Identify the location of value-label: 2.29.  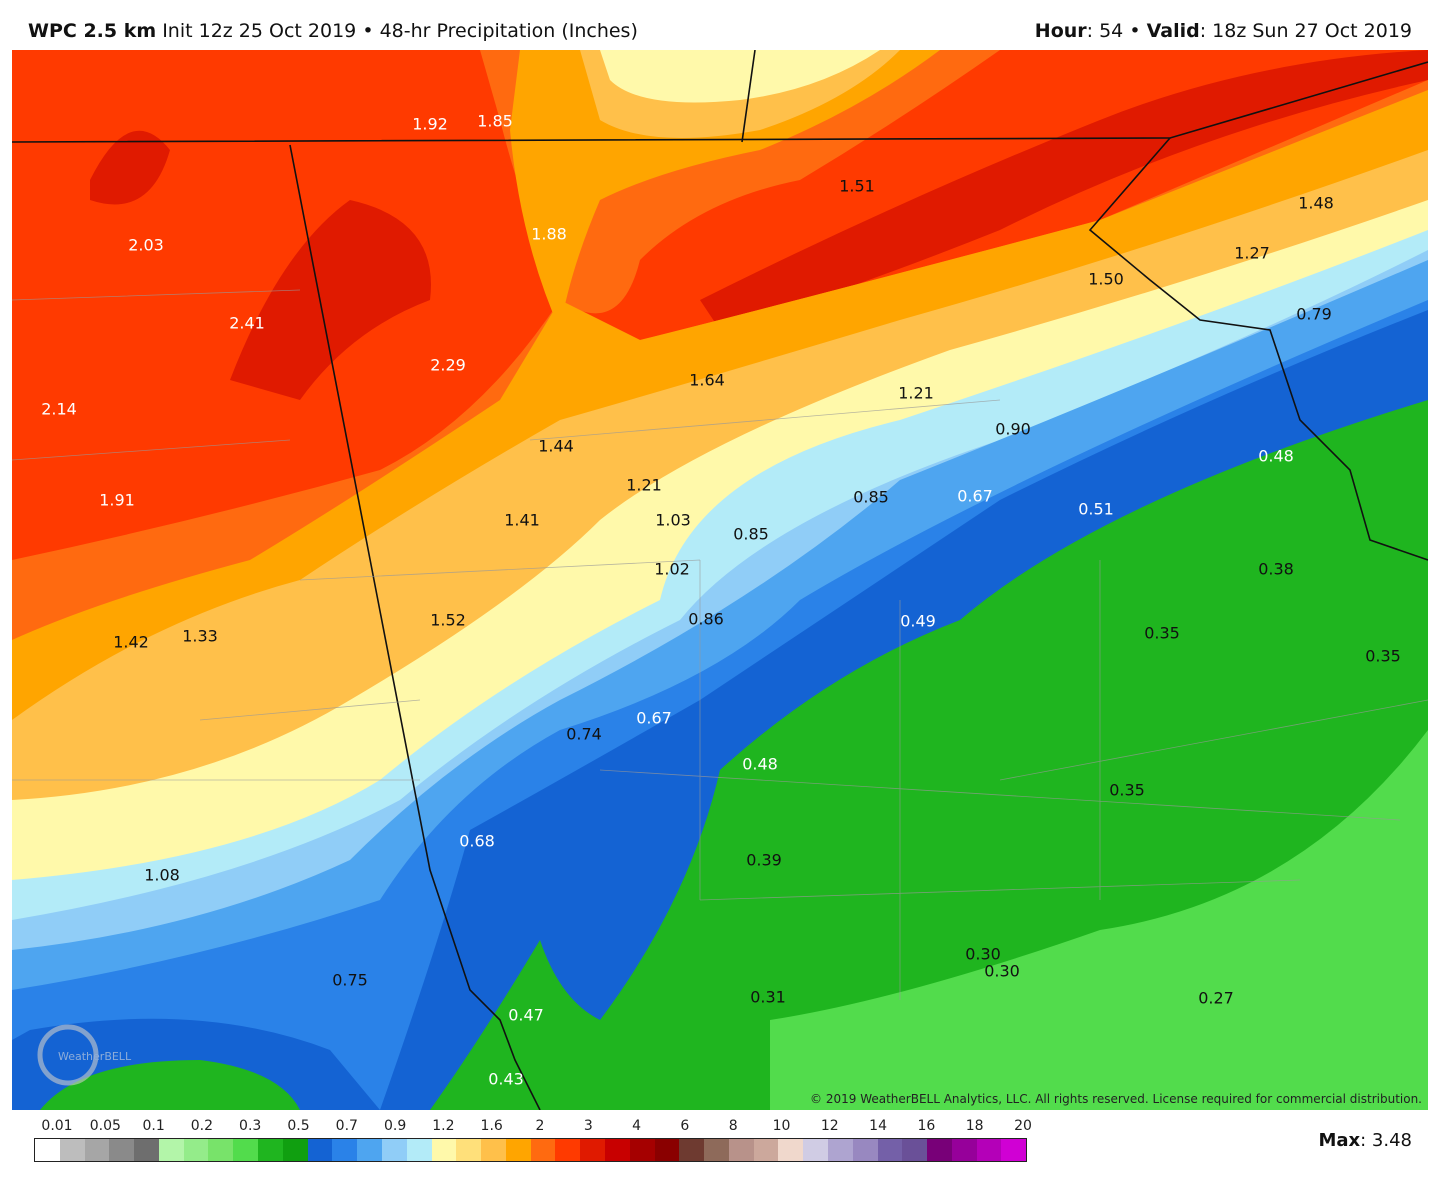
(448, 365).